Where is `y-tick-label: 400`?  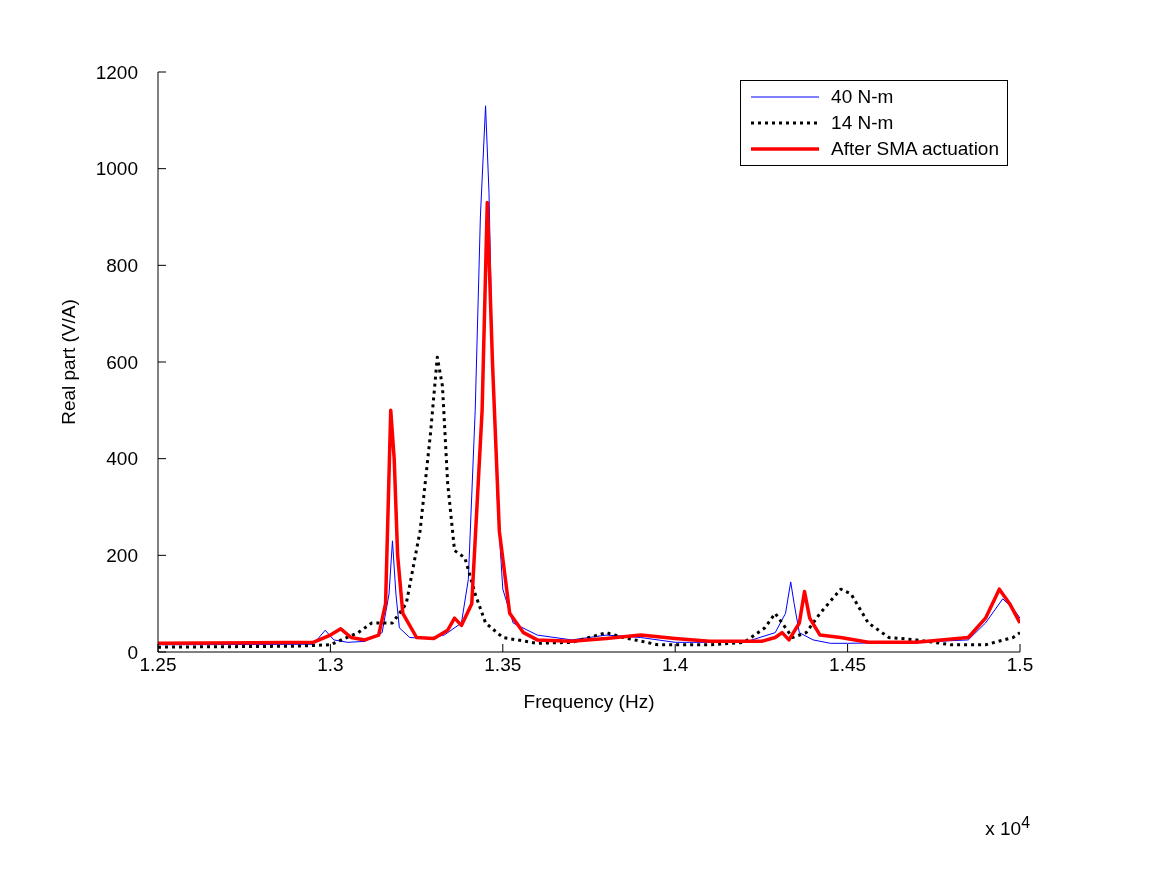
y-tick-label: 400 is located at coordinates (122, 459).